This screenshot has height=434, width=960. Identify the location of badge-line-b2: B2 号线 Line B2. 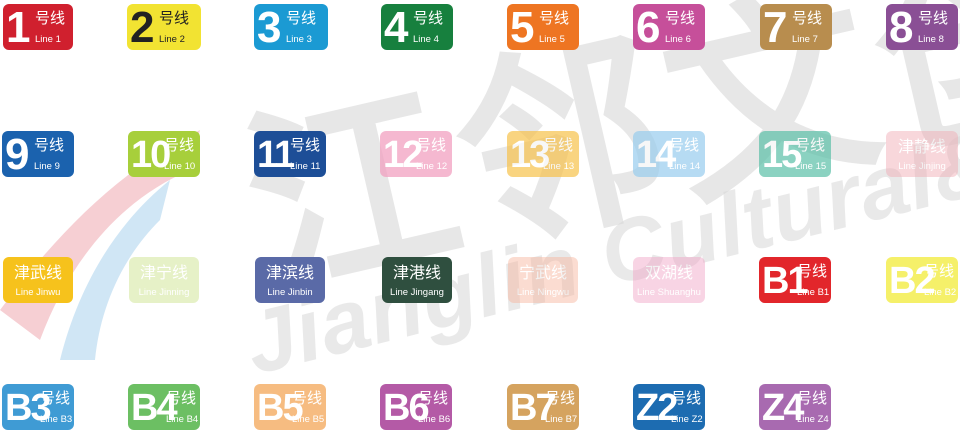
(922, 280).